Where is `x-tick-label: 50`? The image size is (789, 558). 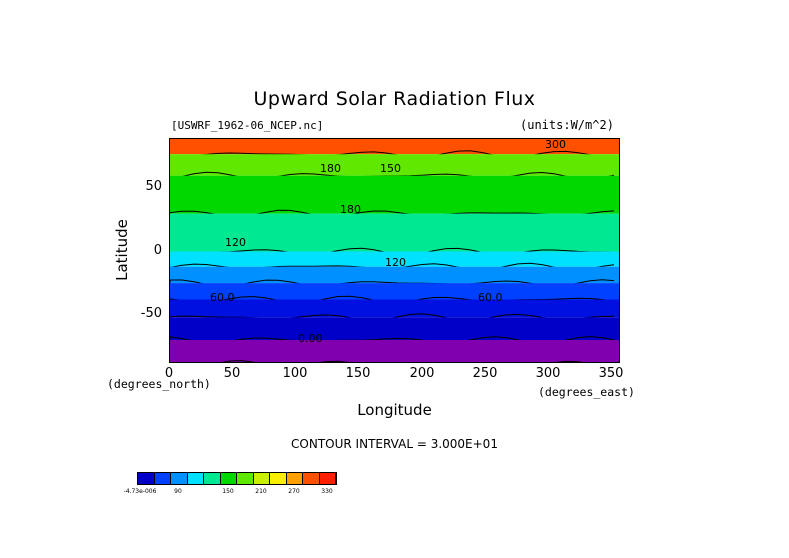 x-tick-label: 50 is located at coordinates (232, 373).